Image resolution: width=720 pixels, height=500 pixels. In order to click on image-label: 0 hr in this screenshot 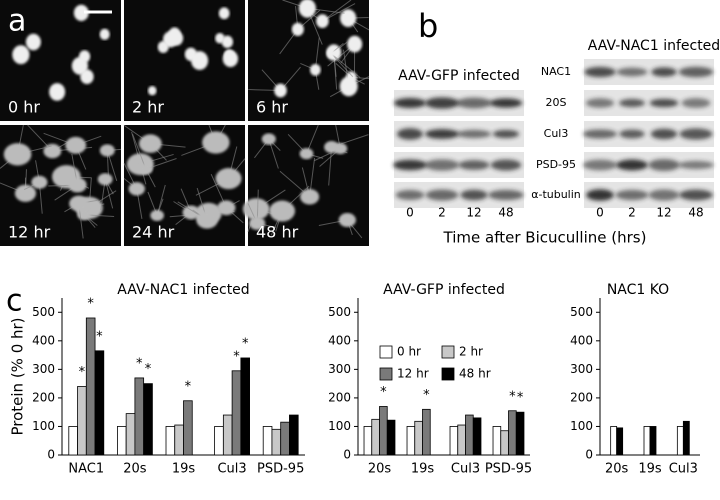, I will do `click(24, 107)`.